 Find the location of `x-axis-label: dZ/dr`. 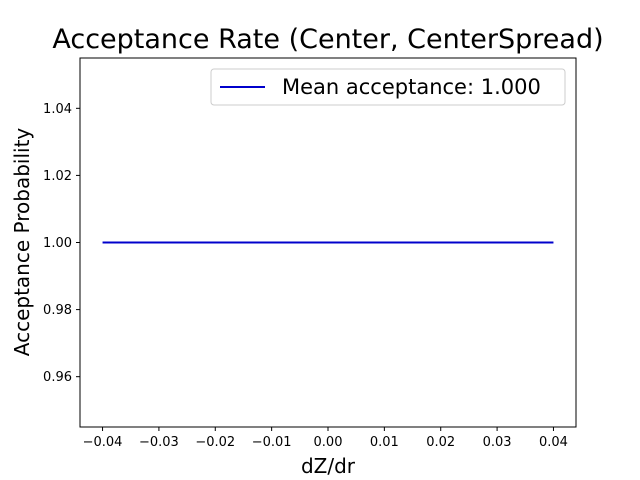

x-axis-label: dZ/dr is located at coordinates (328, 466).